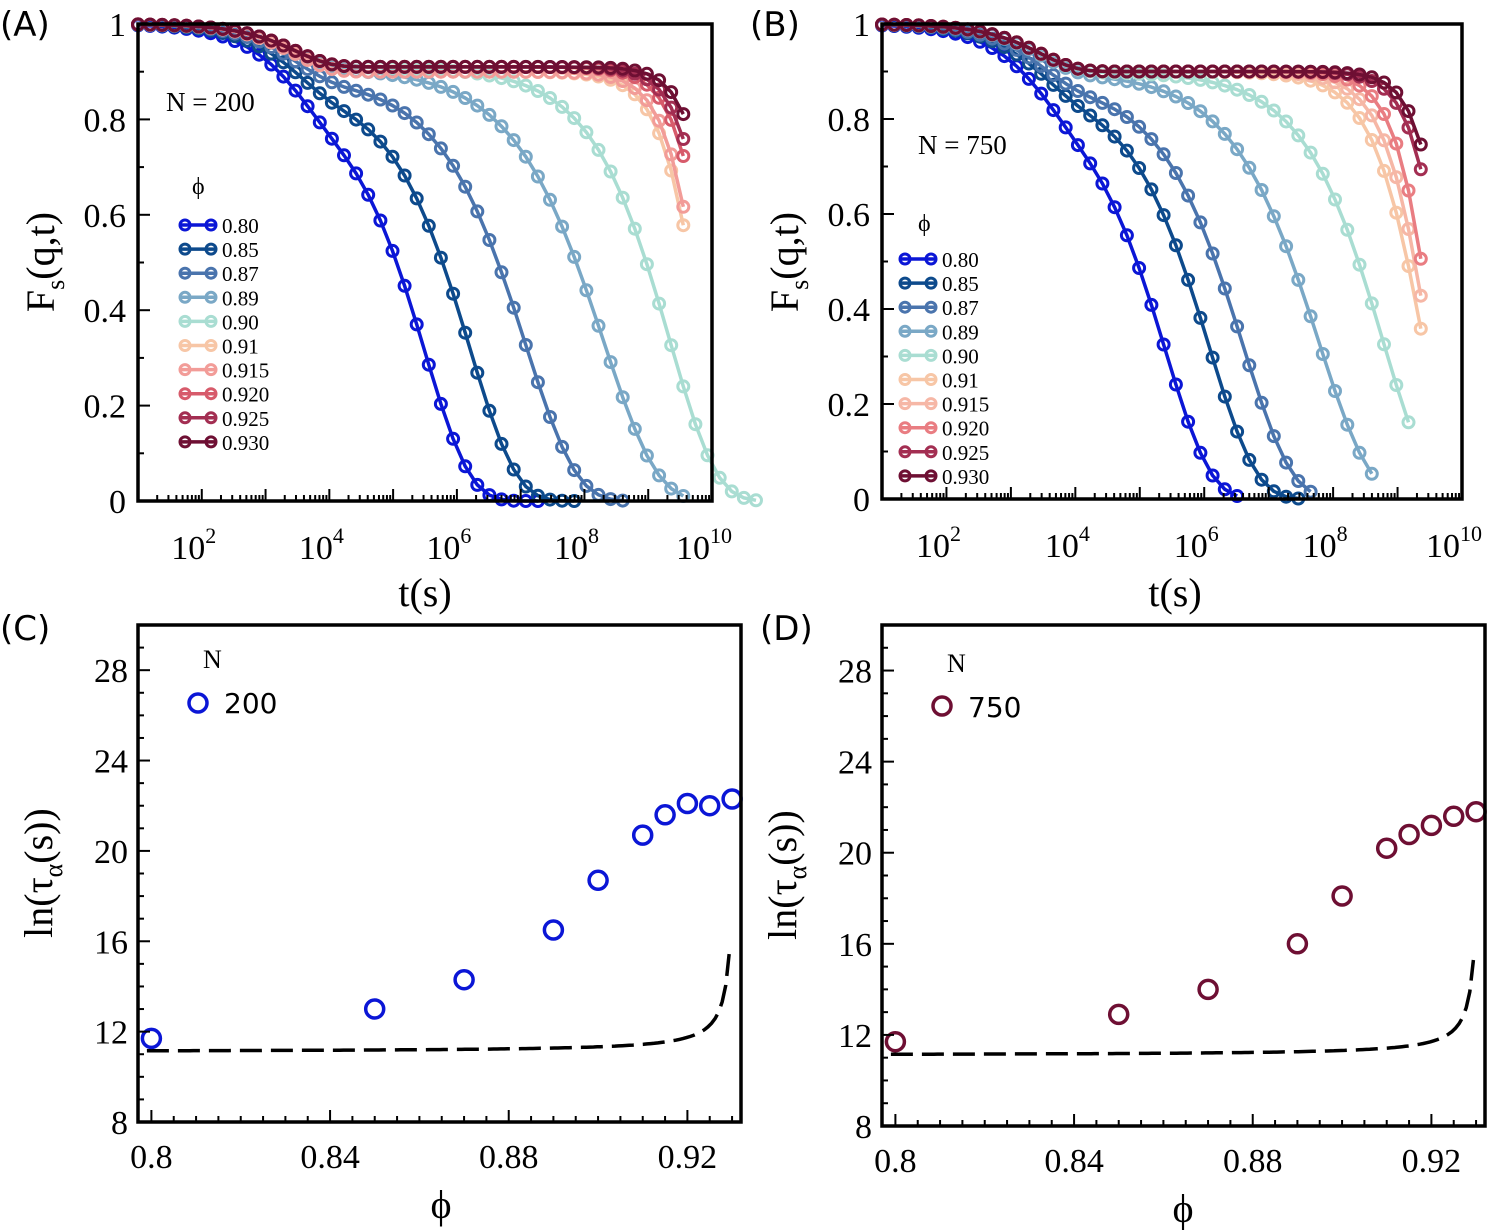 Image resolution: width=1500 pixels, height=1230 pixels. I want to click on panel-a-xtick-label-4-exp: 10, so click(721, 535).